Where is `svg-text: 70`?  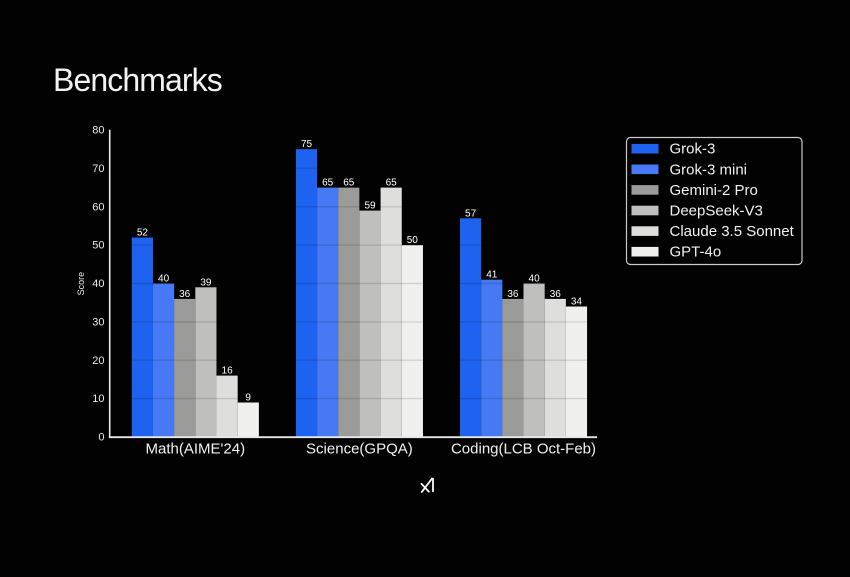 svg-text: 70 is located at coordinates (98, 169).